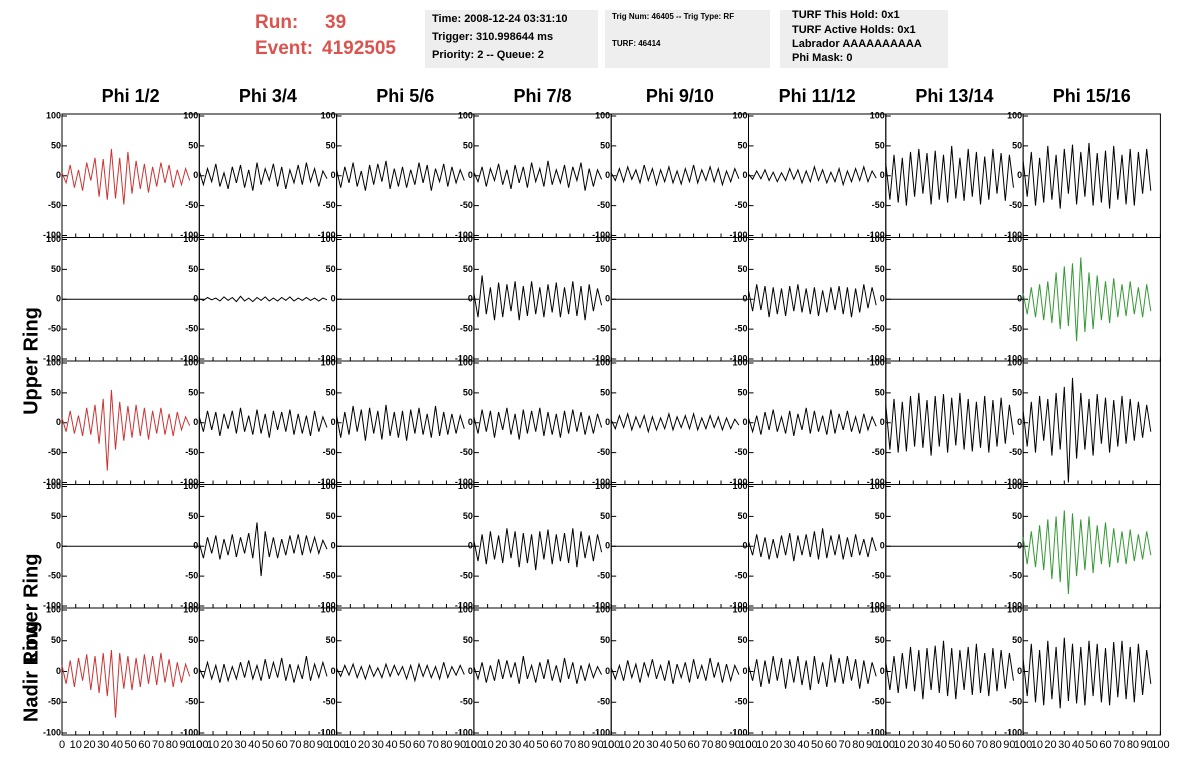  What do you see at coordinates (1092, 745) in the screenshot?
I see `x-tick-label: 50` at bounding box center [1092, 745].